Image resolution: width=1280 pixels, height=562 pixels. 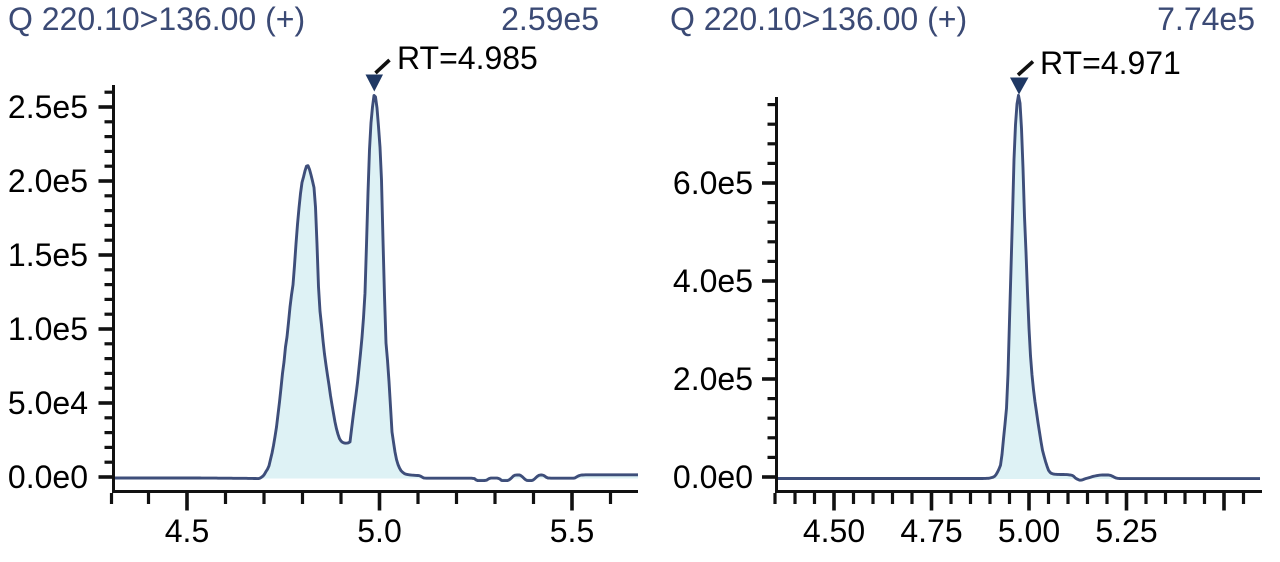 I want to click on svg-text: 5.0e4, so click(x=48, y=403).